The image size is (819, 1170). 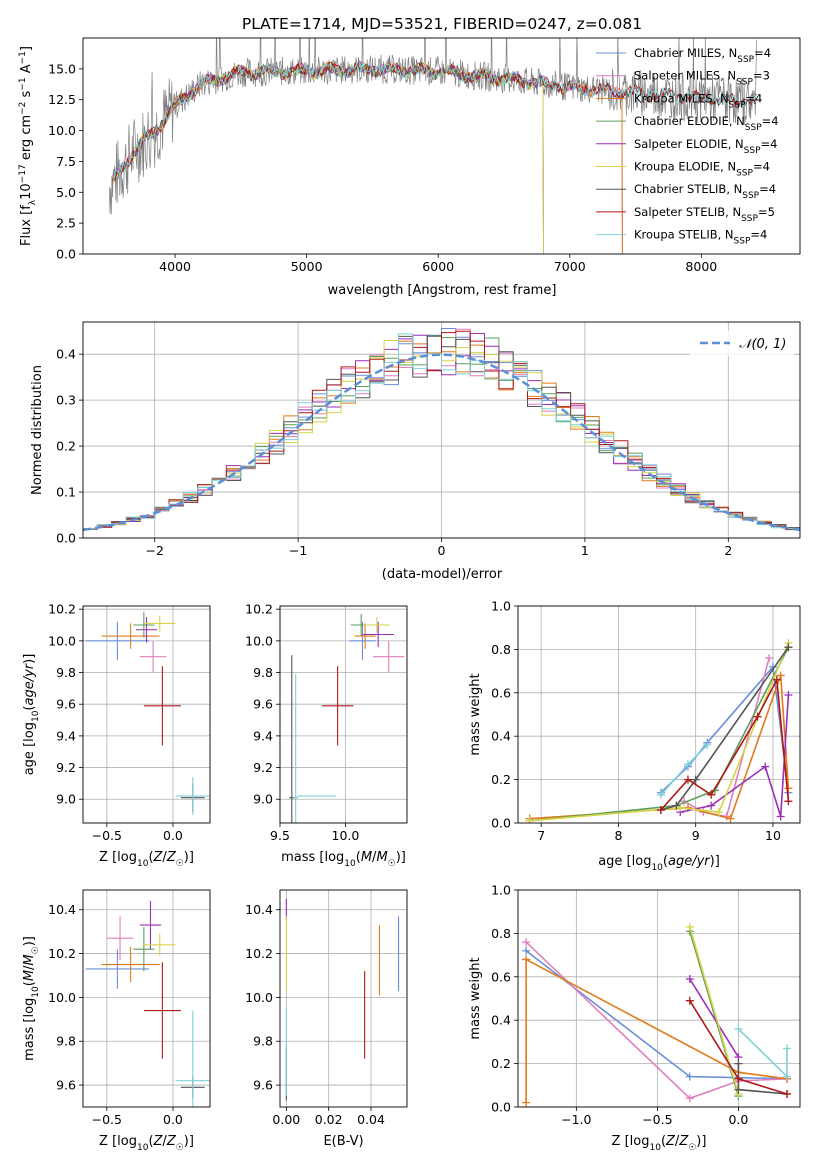 What do you see at coordinates (773, 835) in the screenshot?
I see `x-tick-label: 10` at bounding box center [773, 835].